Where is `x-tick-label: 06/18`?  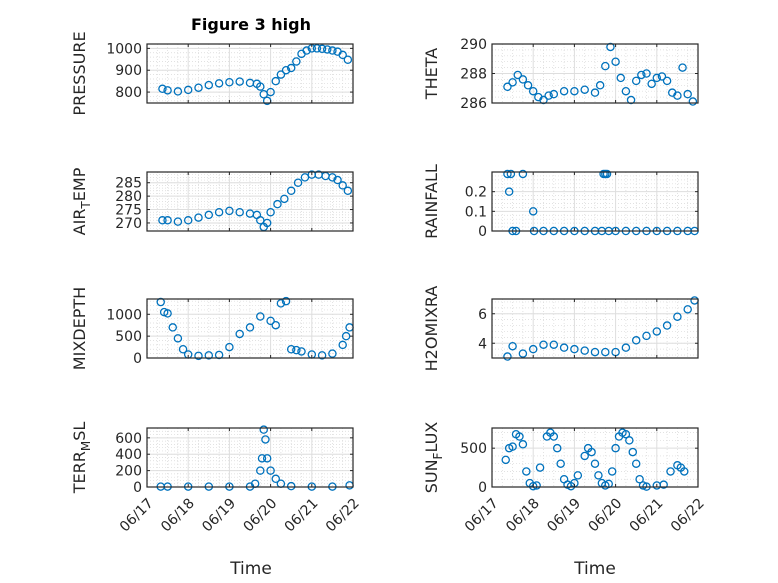 x-tick-label: 06/18 is located at coordinates (178, 515).